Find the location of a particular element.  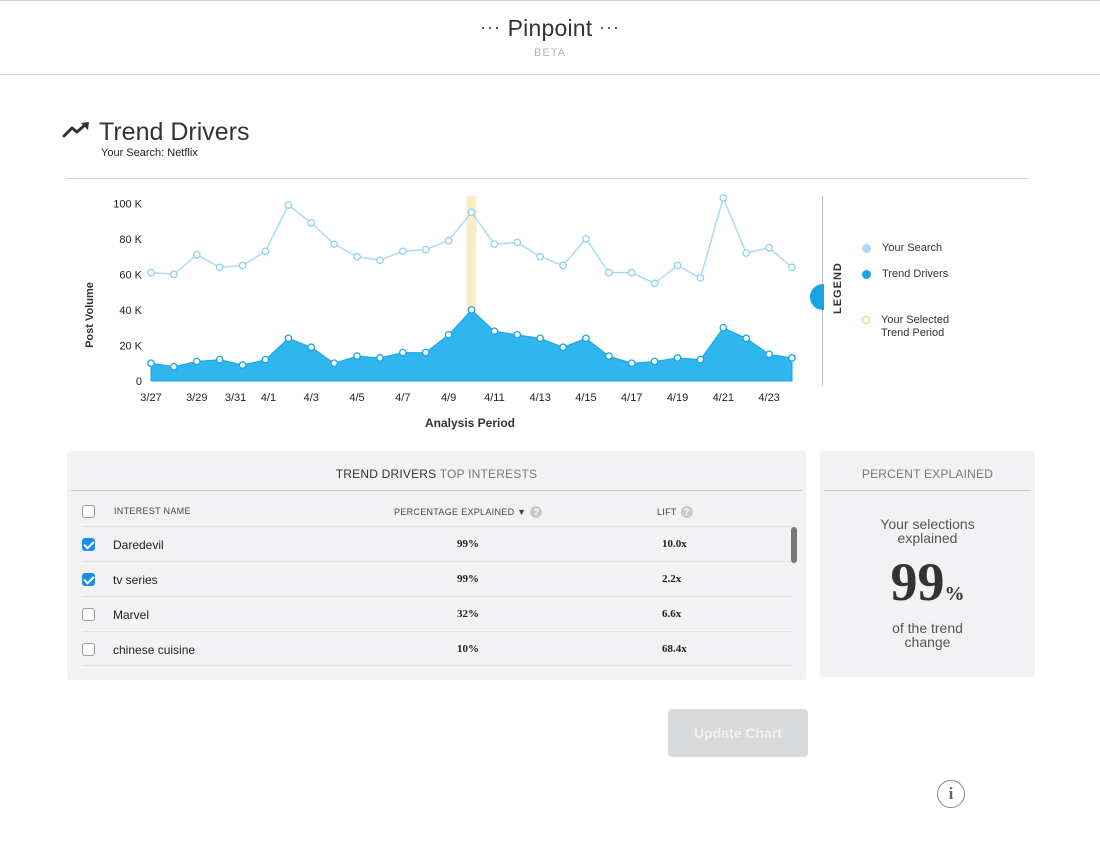

legend-toggle-handle is located at coordinates (817, 297).